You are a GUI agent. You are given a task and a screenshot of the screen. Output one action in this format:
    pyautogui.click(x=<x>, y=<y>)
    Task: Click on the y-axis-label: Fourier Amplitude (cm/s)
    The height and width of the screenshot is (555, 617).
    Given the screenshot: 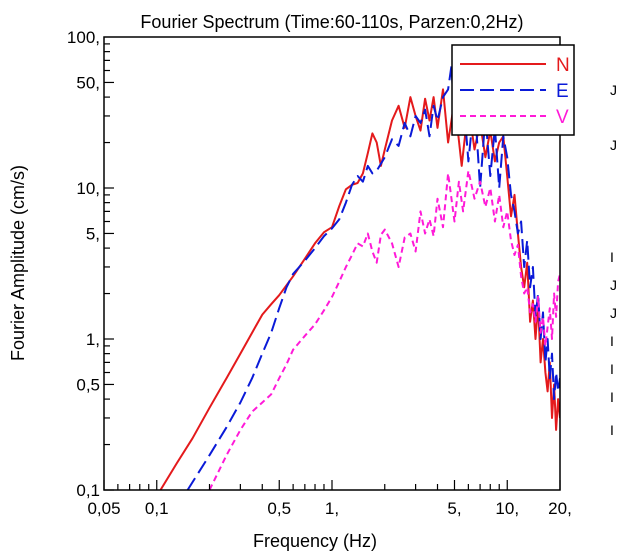 What is the action you would take?
    pyautogui.click(x=18, y=263)
    